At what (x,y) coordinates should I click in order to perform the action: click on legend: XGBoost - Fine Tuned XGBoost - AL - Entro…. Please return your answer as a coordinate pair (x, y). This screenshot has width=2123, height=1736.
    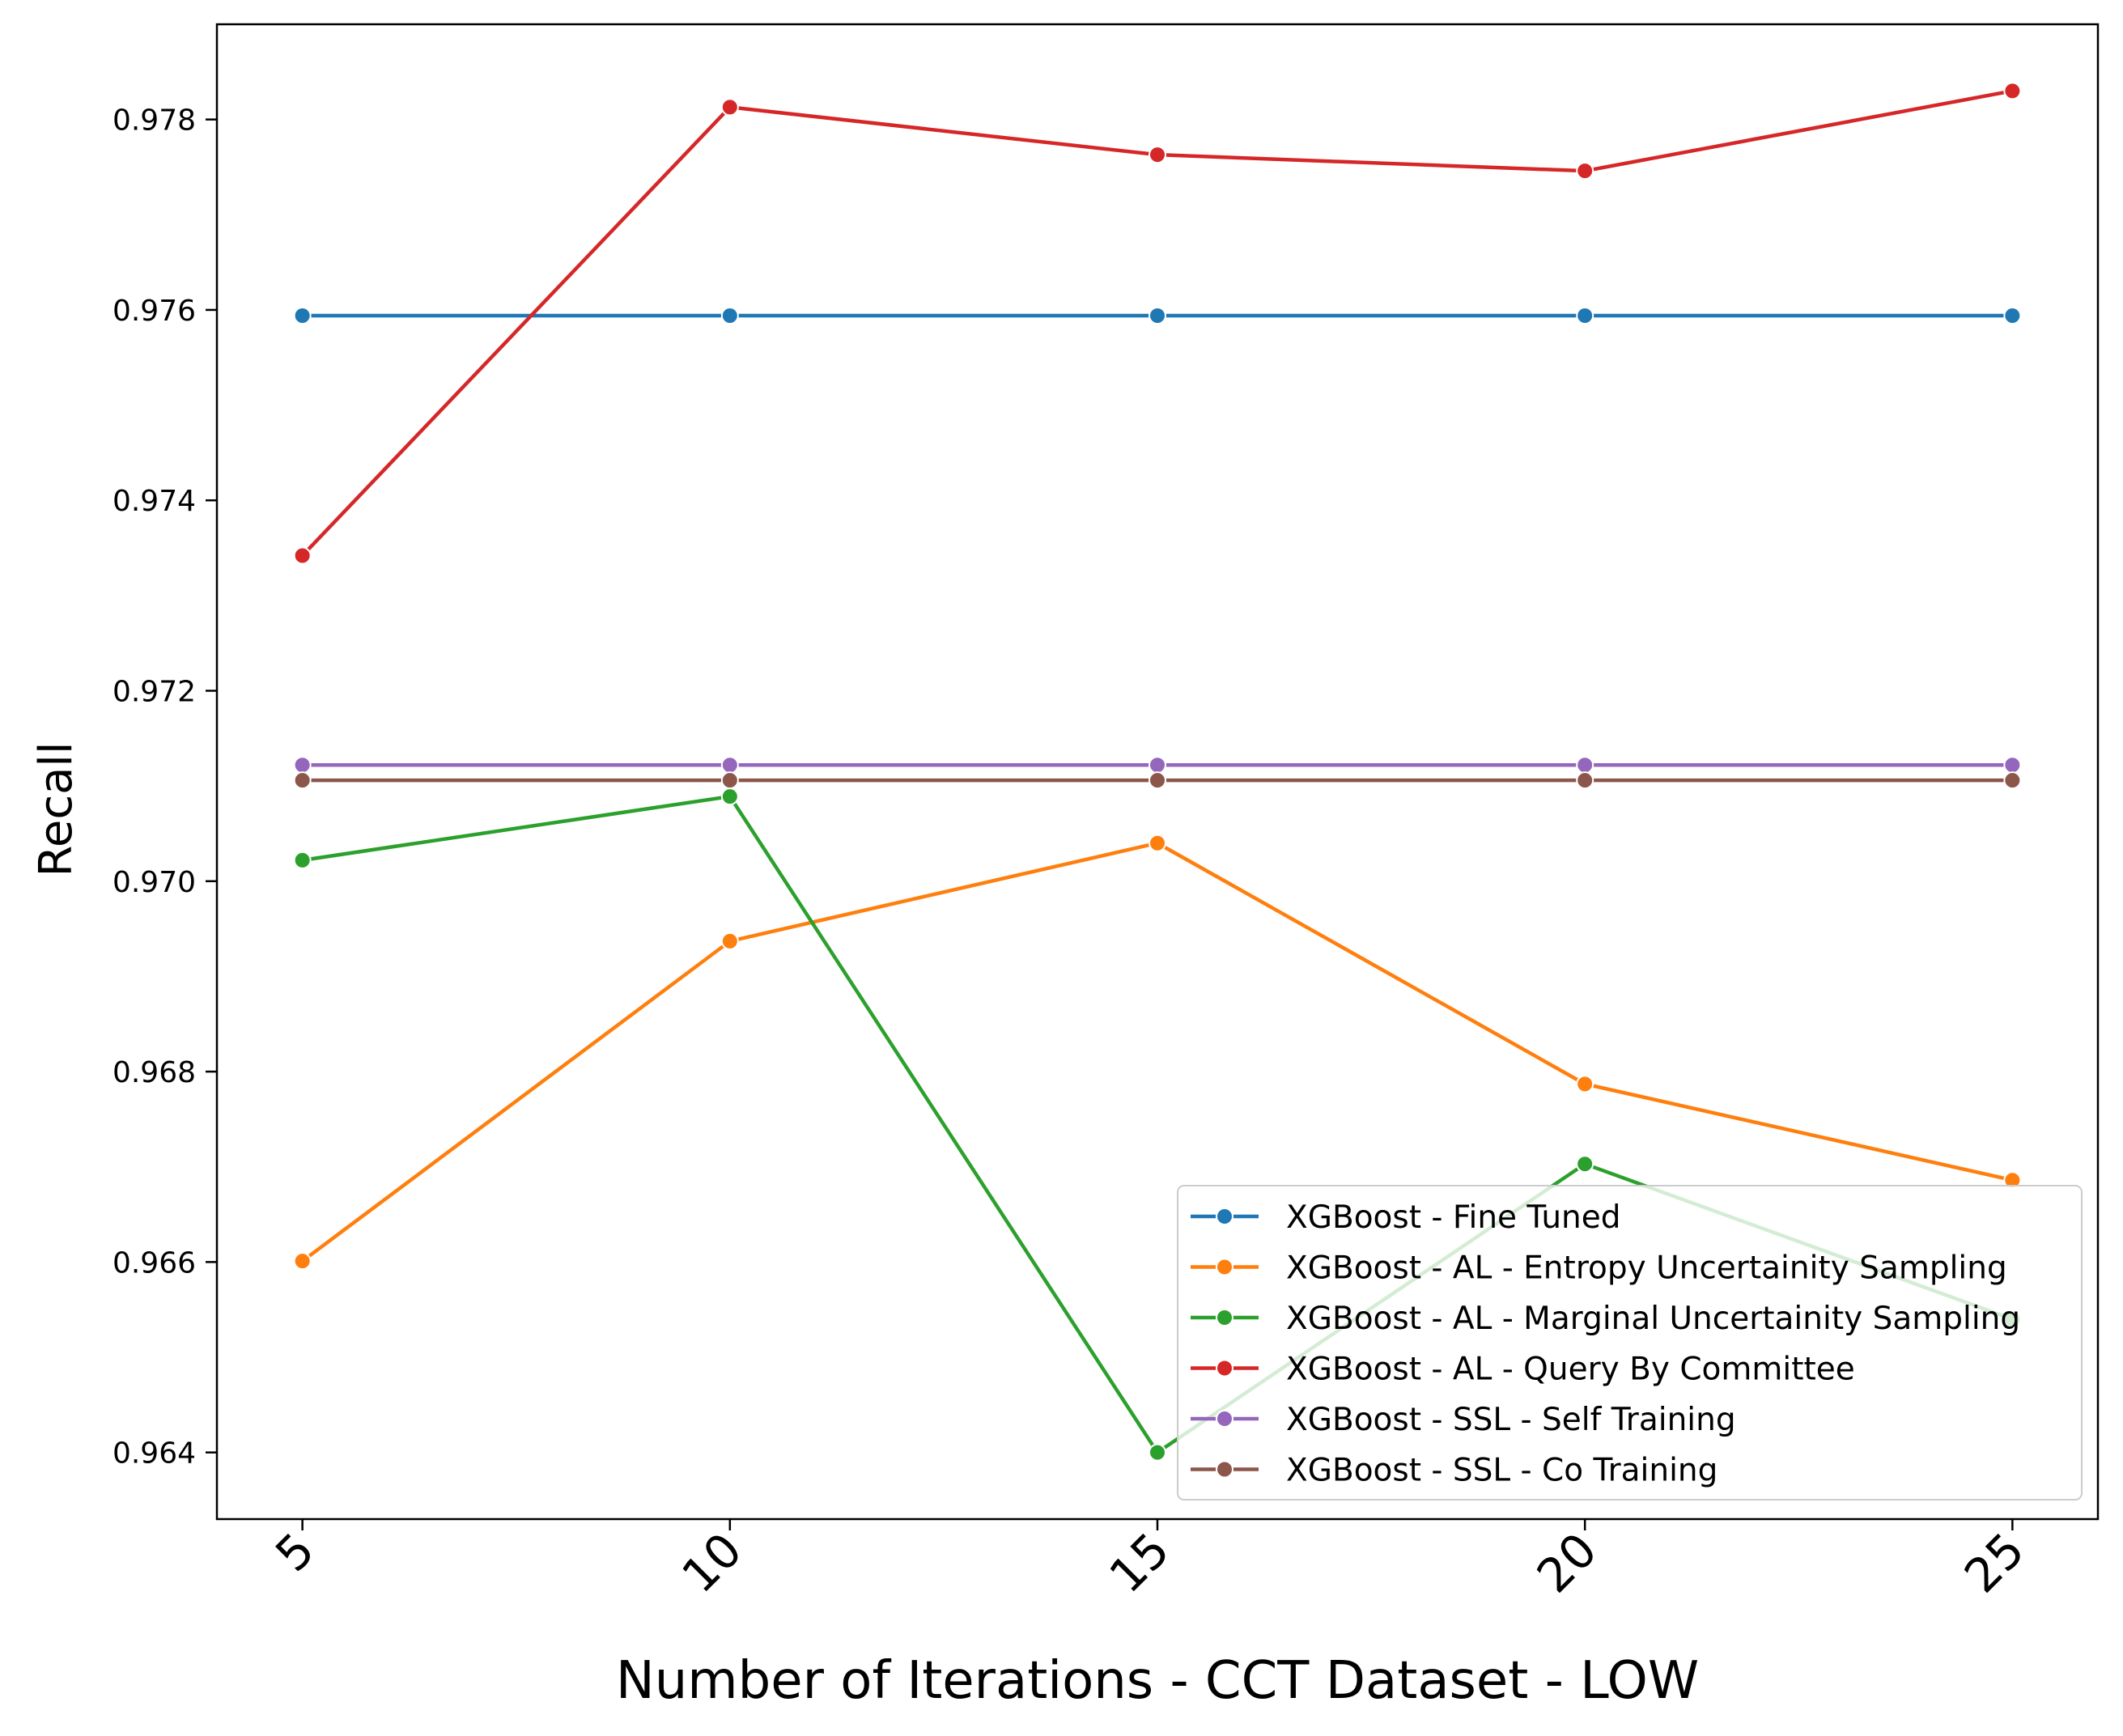
    Looking at the image, I should click on (1630, 1342).